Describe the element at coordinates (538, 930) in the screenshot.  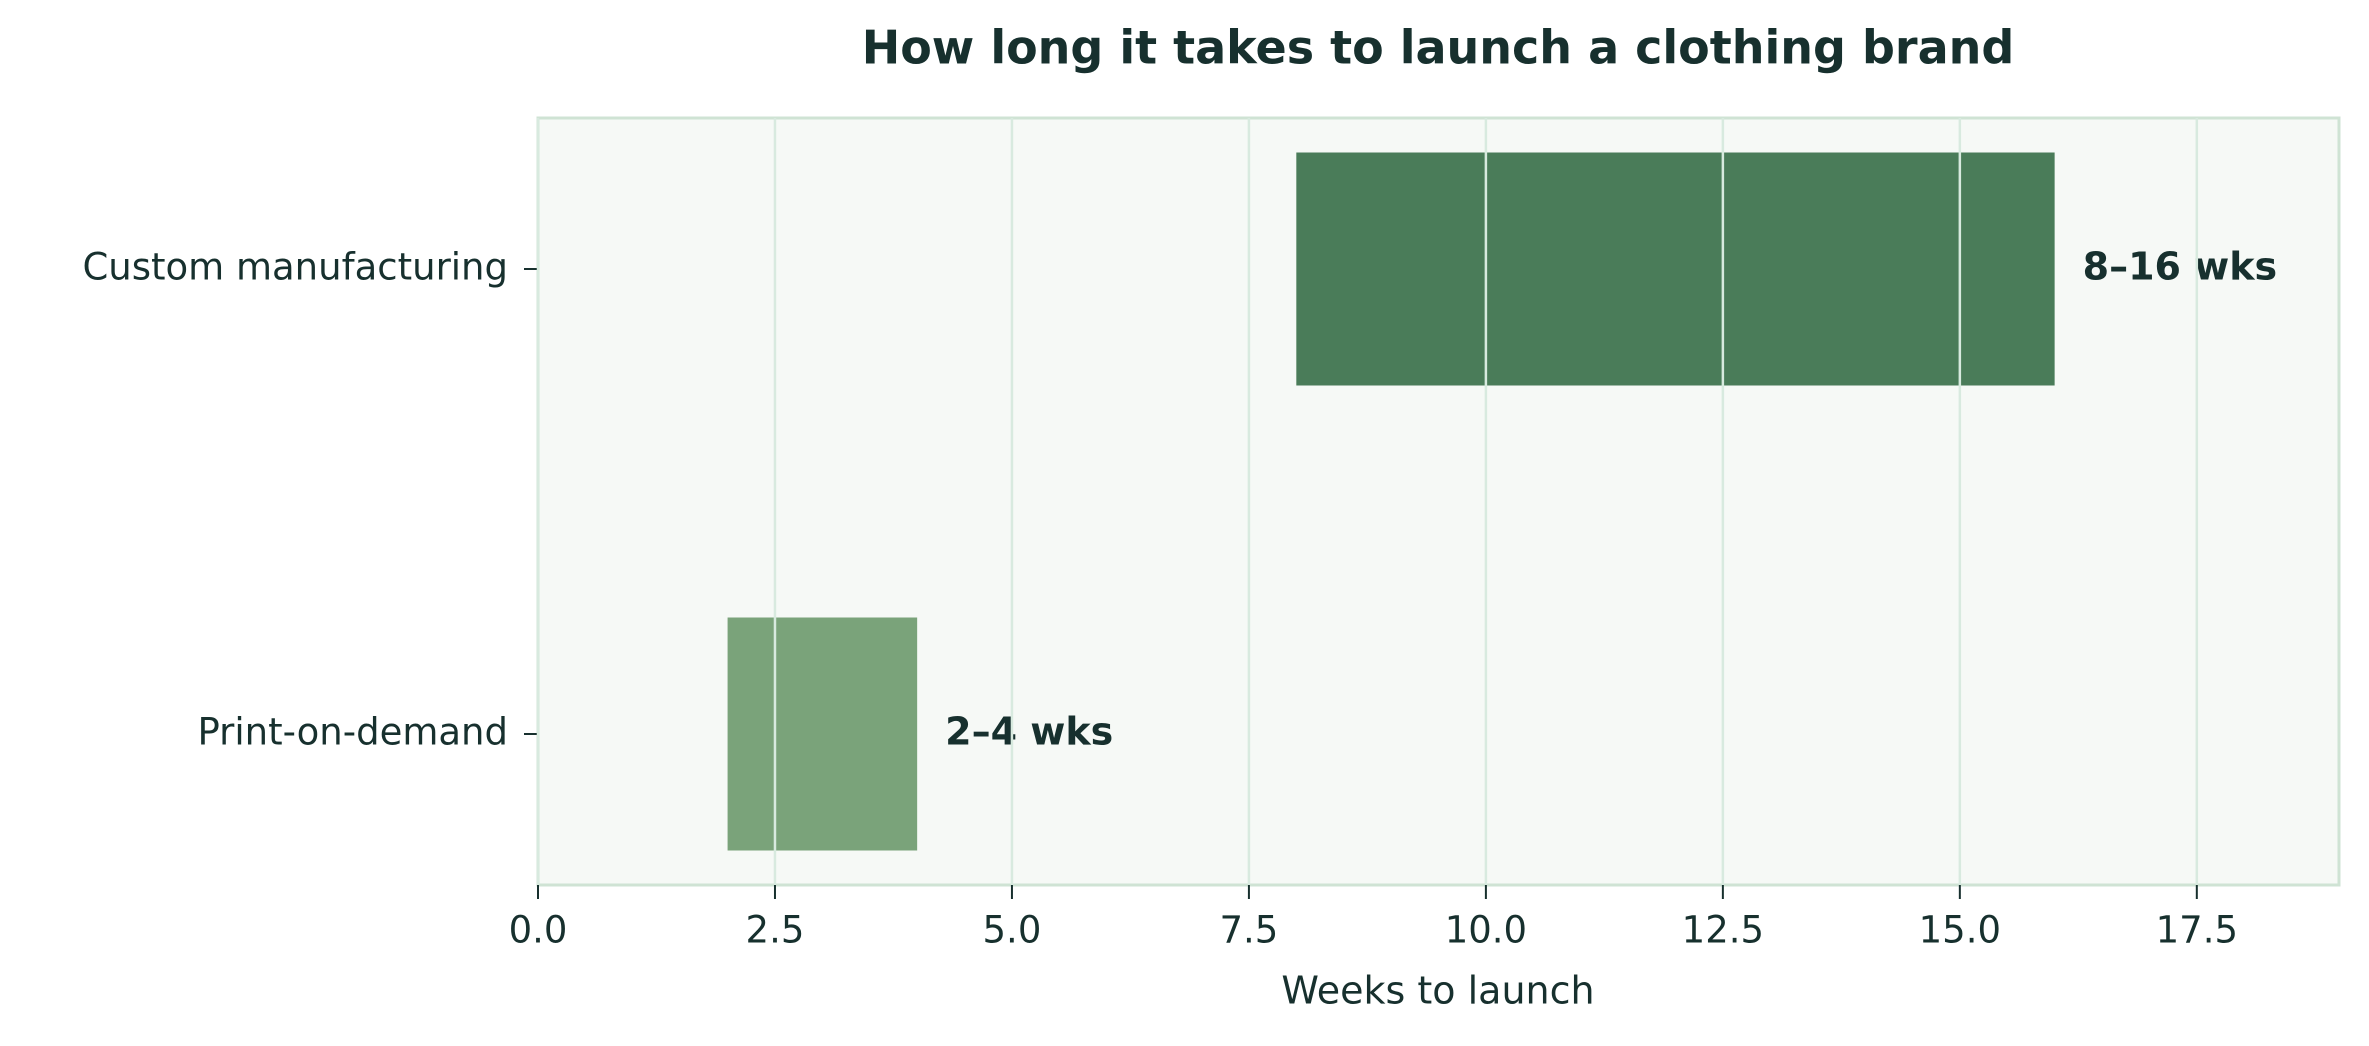
I see `x-tick-label: 0.0` at that location.